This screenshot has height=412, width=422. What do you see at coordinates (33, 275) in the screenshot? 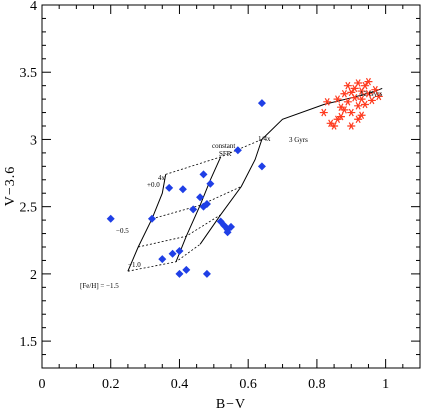
I see `y-tick-label: 2` at bounding box center [33, 275].